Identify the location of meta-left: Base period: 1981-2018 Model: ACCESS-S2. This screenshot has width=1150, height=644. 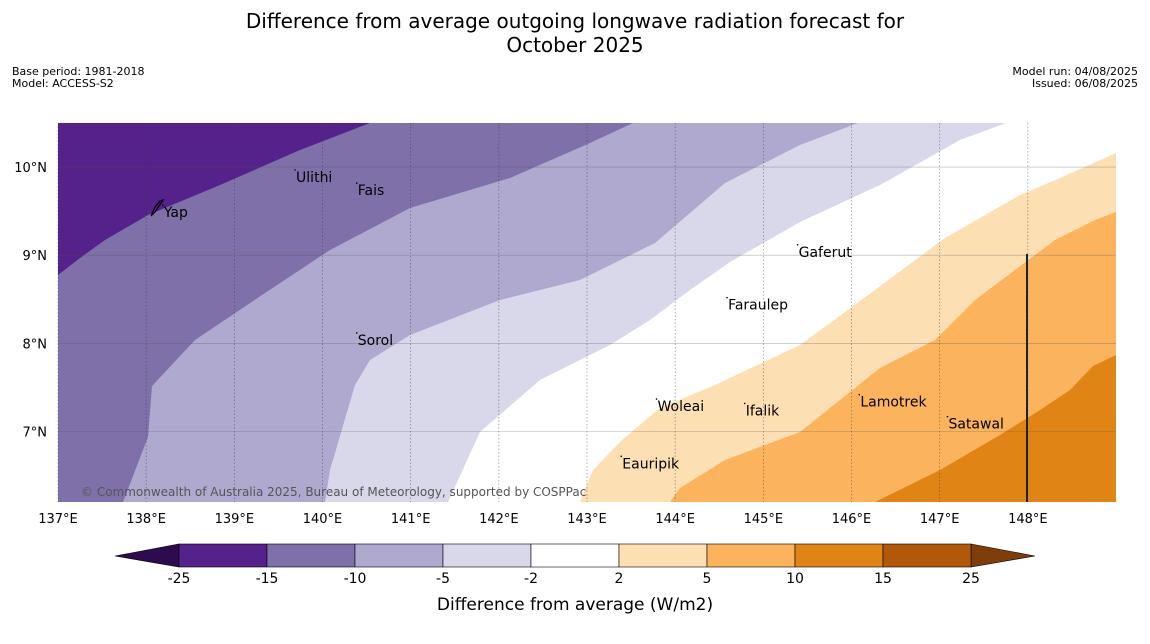
(78, 78).